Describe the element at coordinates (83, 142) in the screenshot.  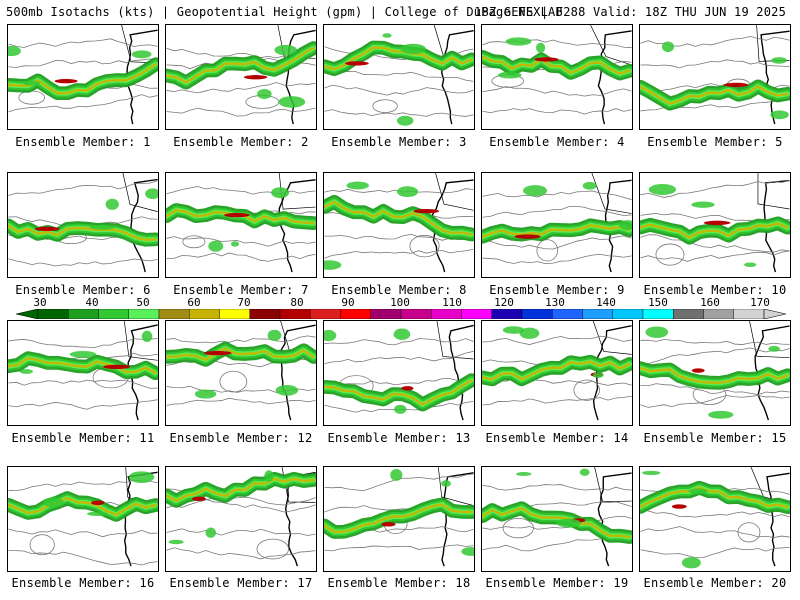
I see `ensemble-member-caption: Ensemble Member: 1` at that location.